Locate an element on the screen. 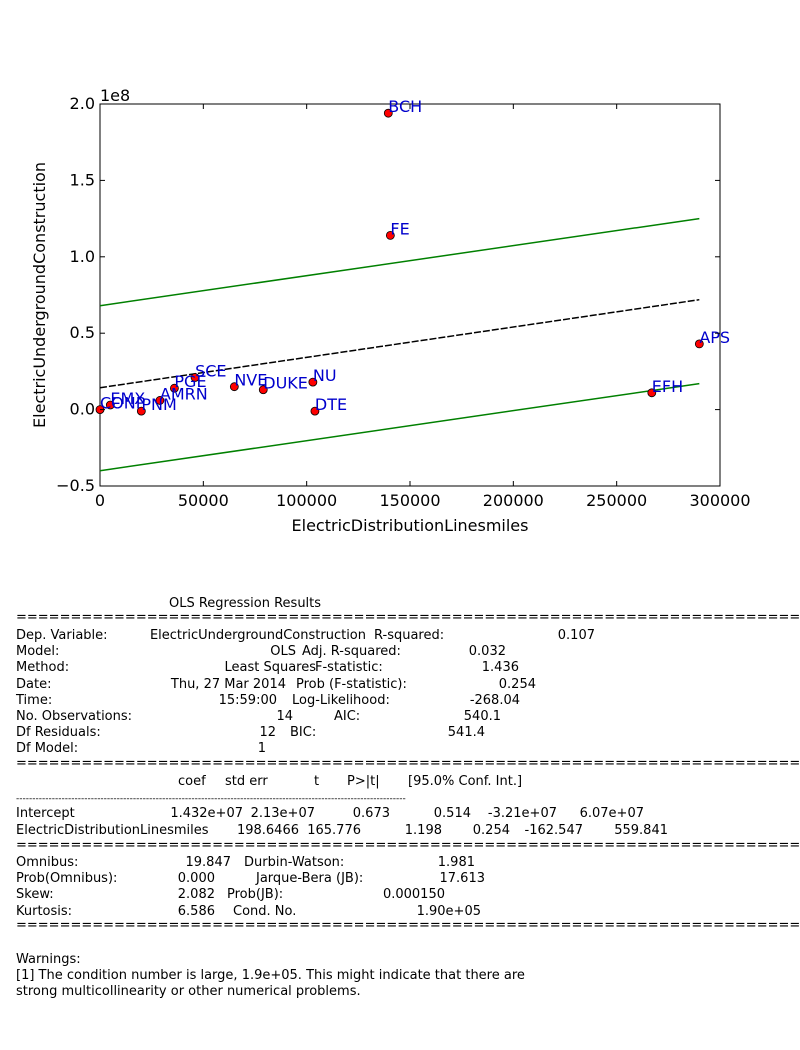 The width and height of the screenshot is (800, 1050). prediction-lower-line is located at coordinates (399, 427).